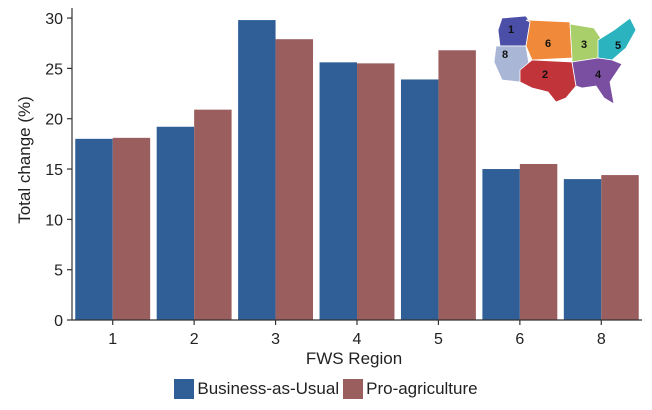 This screenshot has height=410, width=652. Describe the element at coordinates (275, 339) in the screenshot. I see `x-tick-label: 3` at that location.